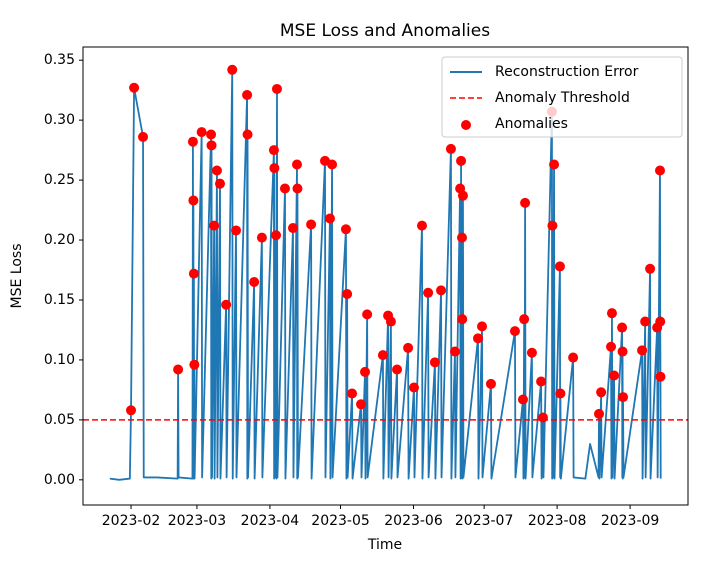 The height and width of the screenshot is (564, 728). I want to click on x-tick-label: 2023-03, so click(197, 521).